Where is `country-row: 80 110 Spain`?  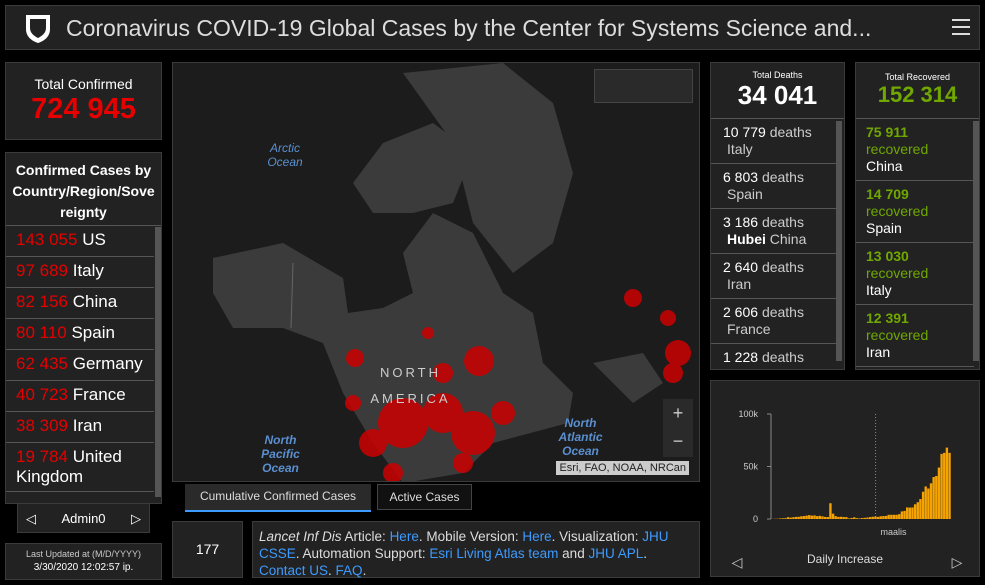 country-row: 80 110 Spain is located at coordinates (80, 334).